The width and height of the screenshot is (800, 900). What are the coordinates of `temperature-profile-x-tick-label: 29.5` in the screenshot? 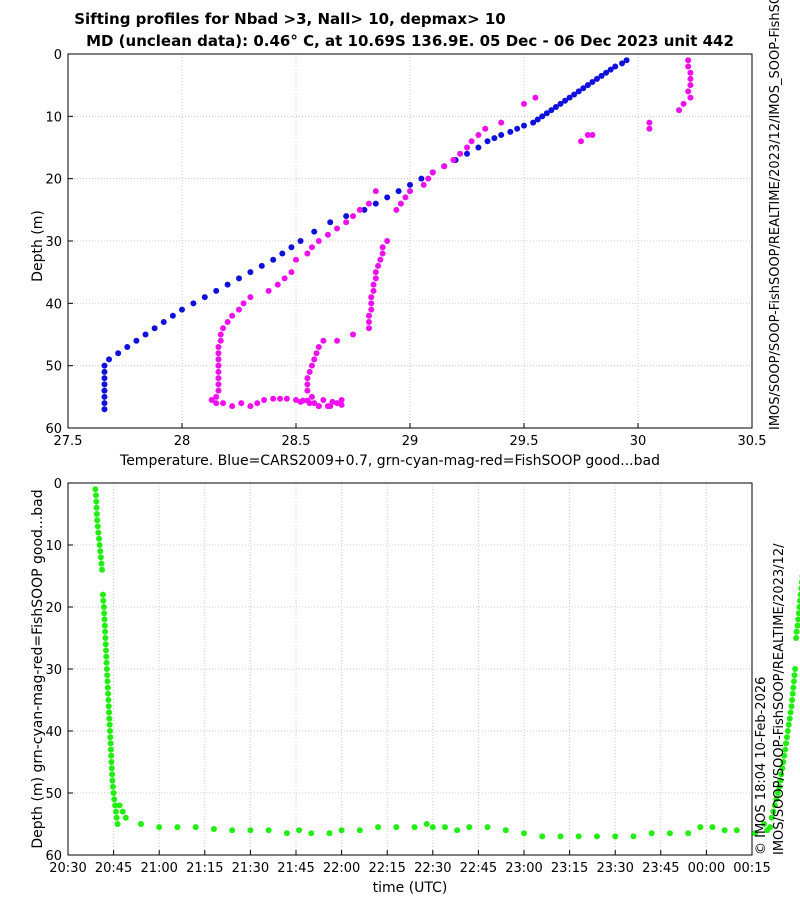 It's located at (524, 441).